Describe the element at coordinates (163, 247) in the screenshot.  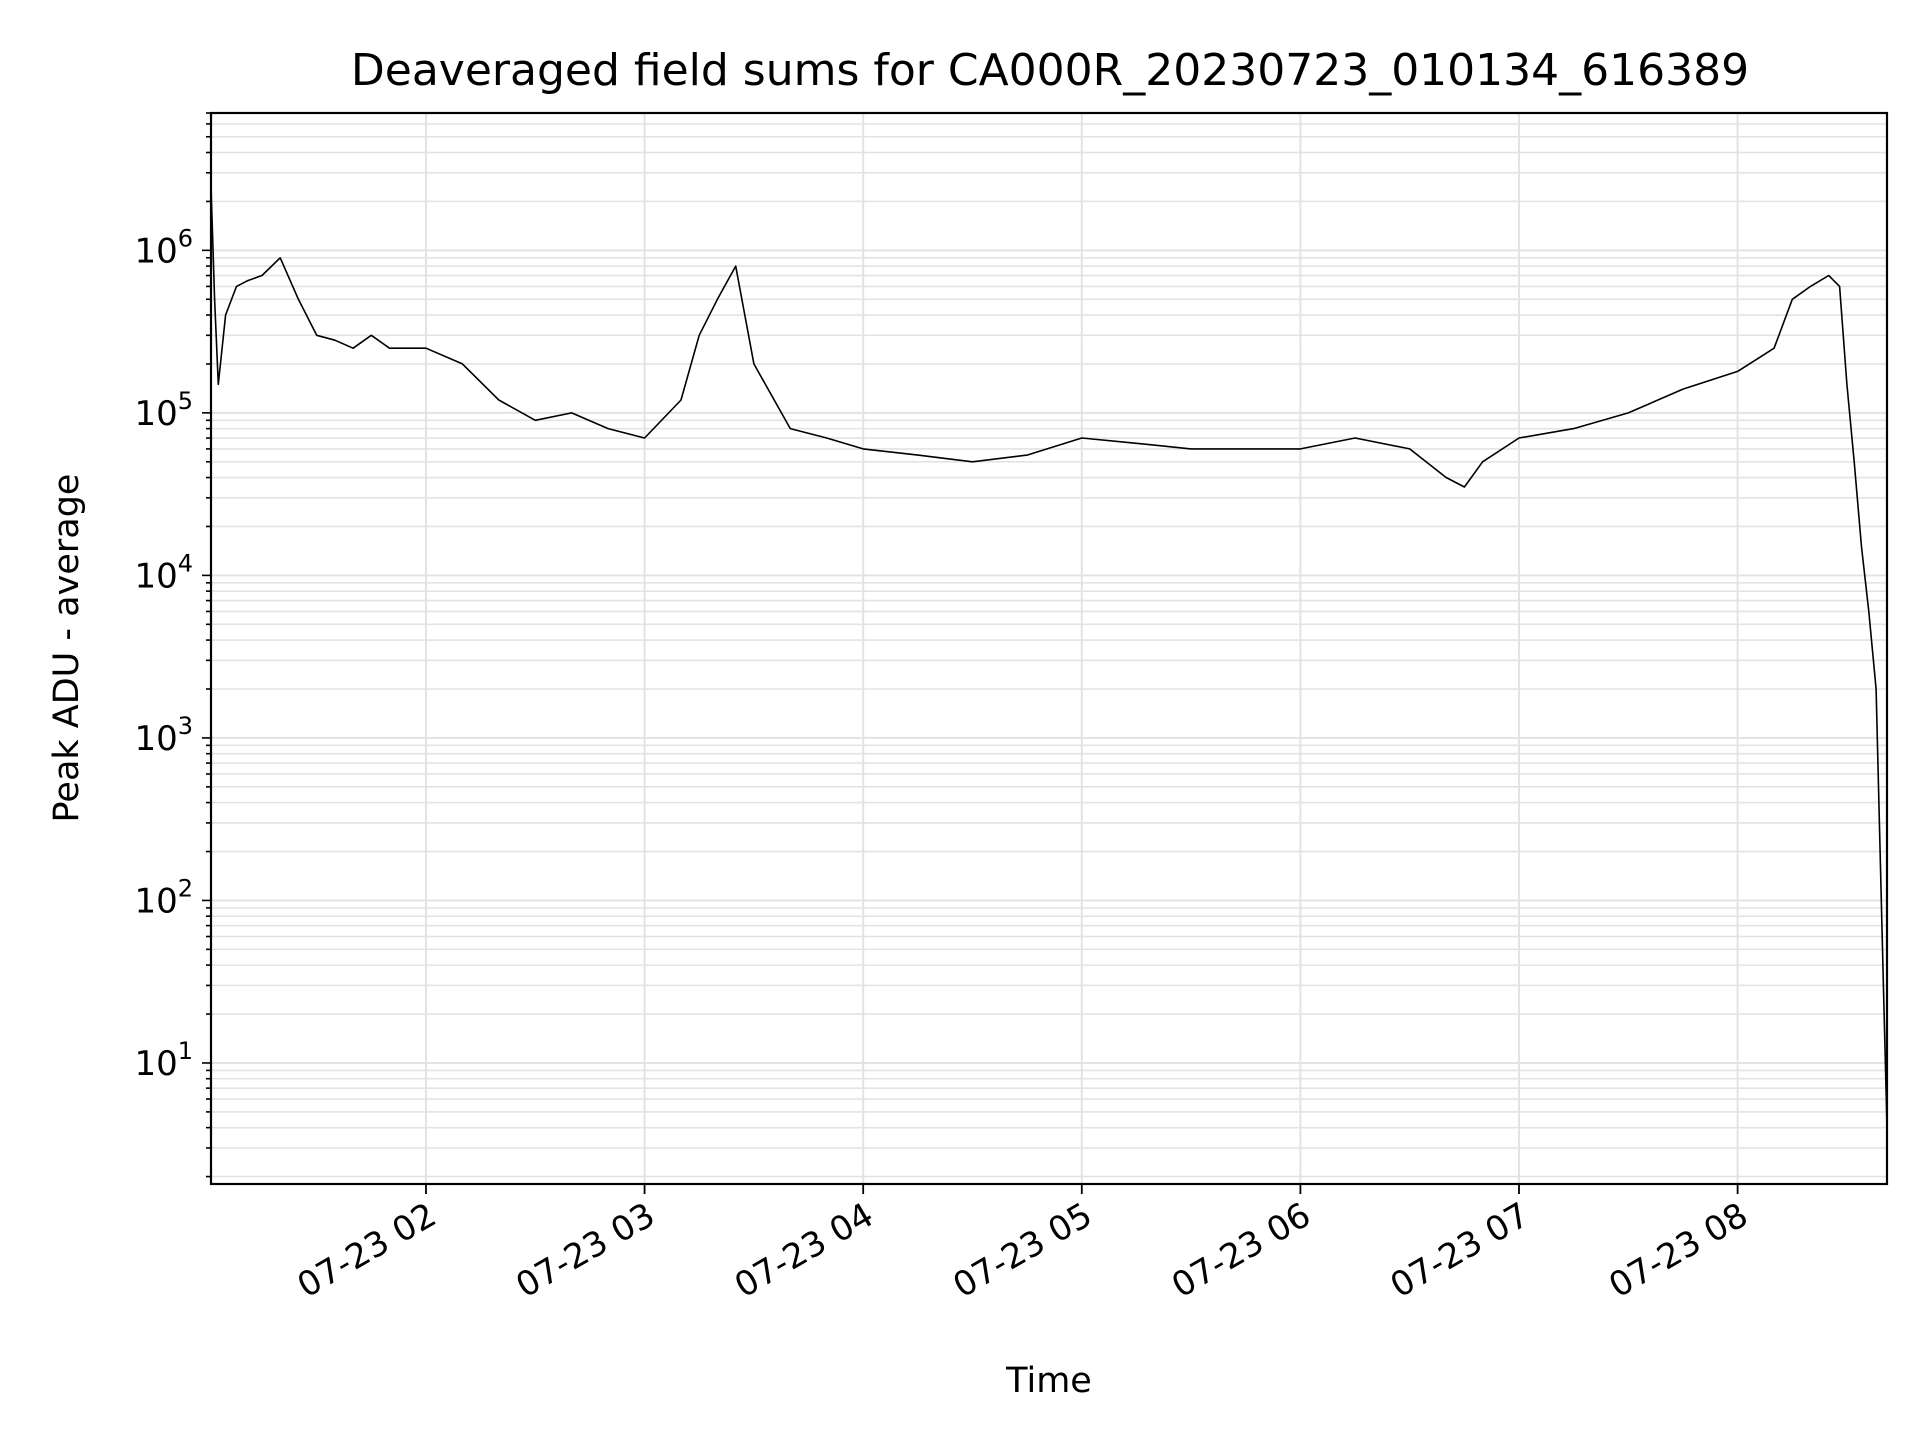
I see `y-tick-label: 10⁶` at that location.